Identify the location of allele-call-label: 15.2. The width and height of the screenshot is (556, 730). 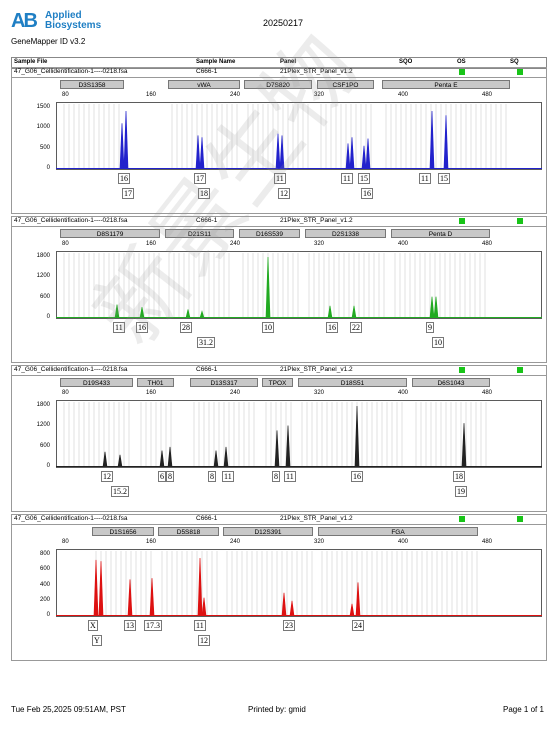
(120, 491).